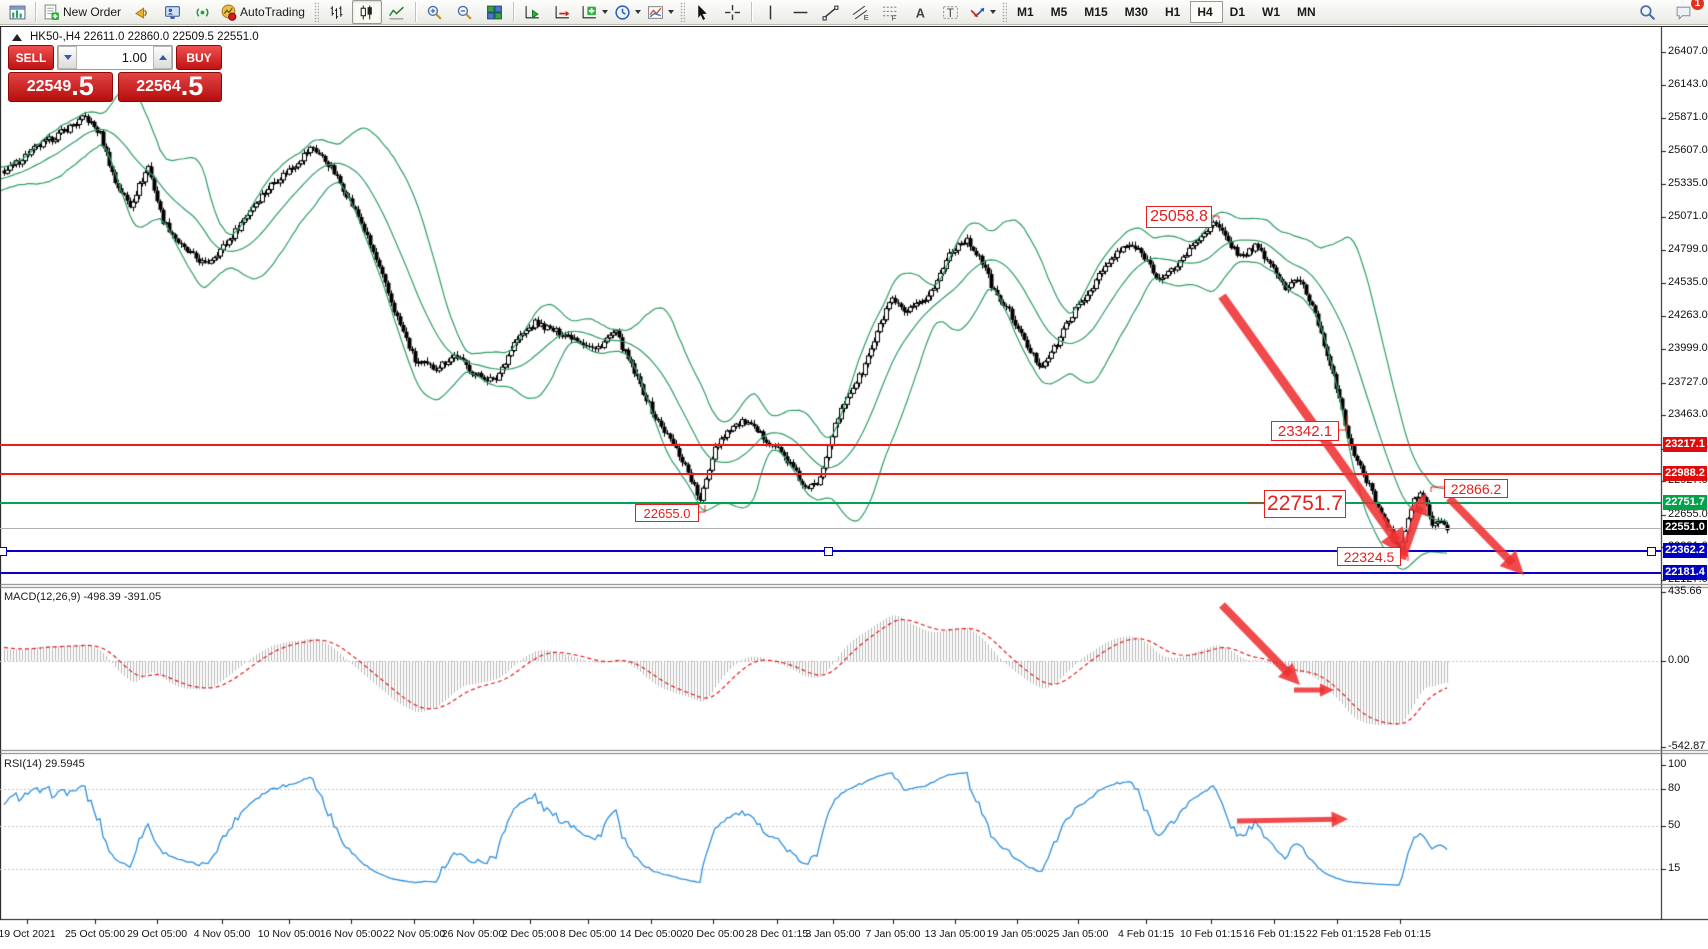 The height and width of the screenshot is (949, 1708). I want to click on shift-icon, so click(562, 12).